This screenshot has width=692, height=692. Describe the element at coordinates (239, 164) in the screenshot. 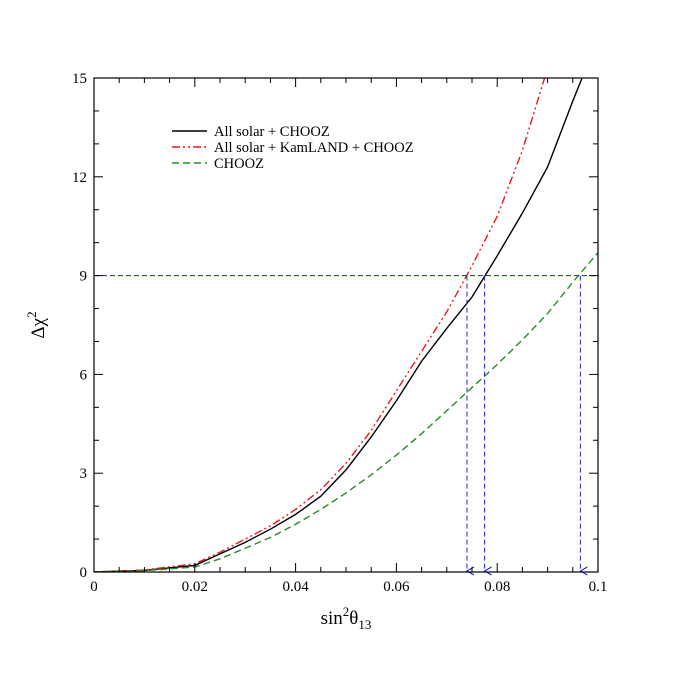

I see `legend-label-3: CHOOZ` at that location.